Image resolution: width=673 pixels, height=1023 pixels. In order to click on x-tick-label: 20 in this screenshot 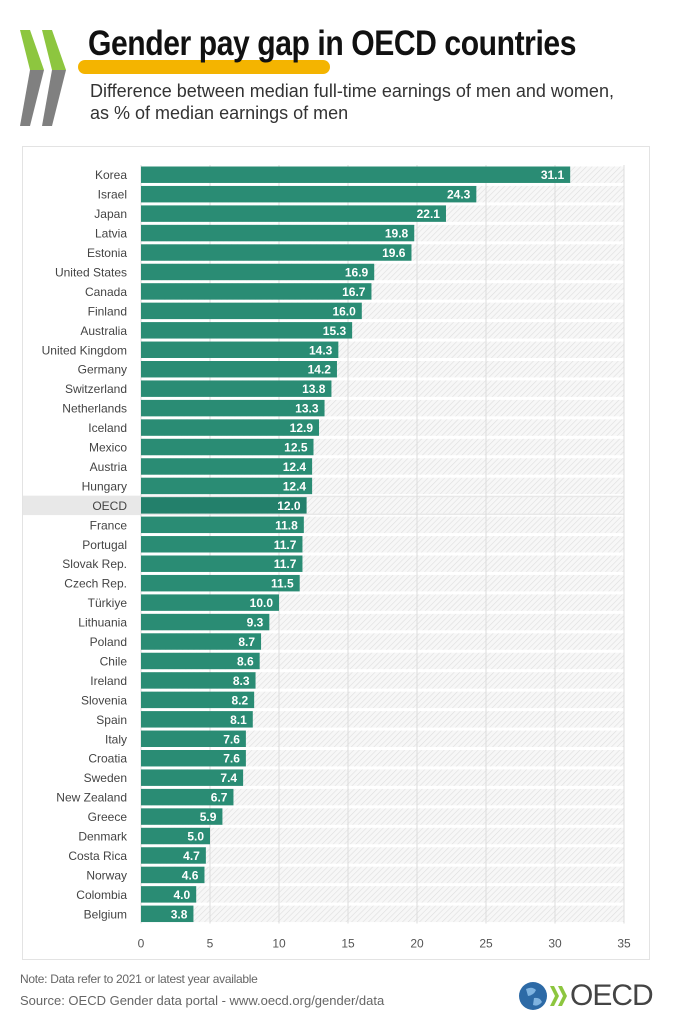, I will do `click(417, 944)`.